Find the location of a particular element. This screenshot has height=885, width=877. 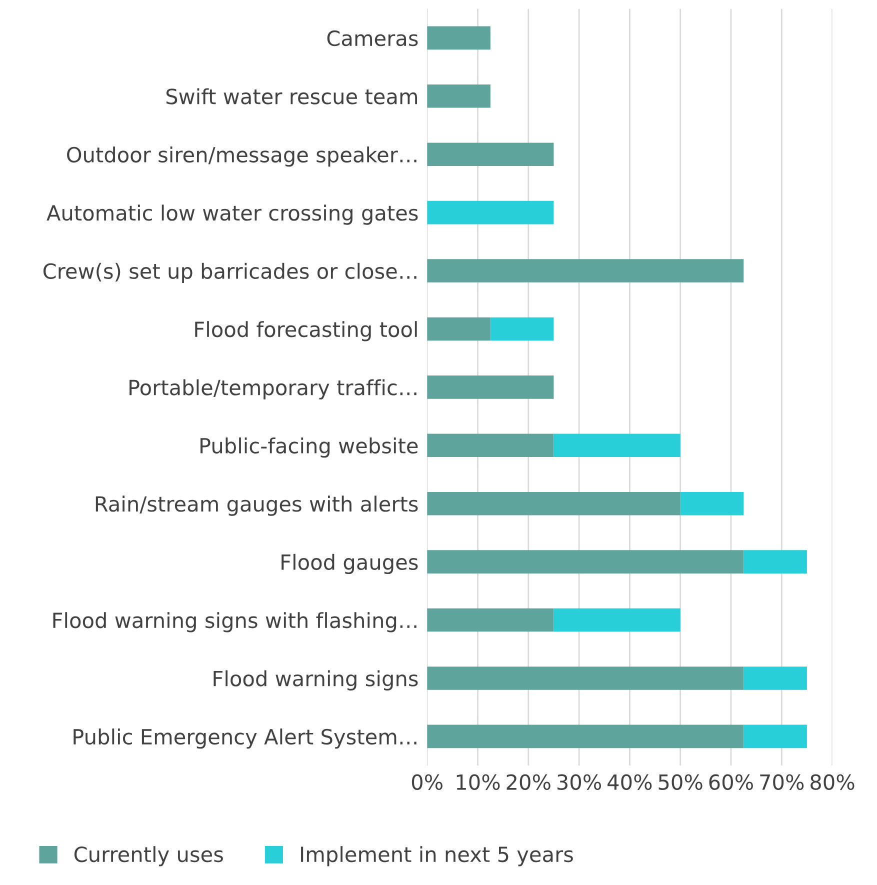

y-tick-label: Flood gauges is located at coordinates (350, 564).